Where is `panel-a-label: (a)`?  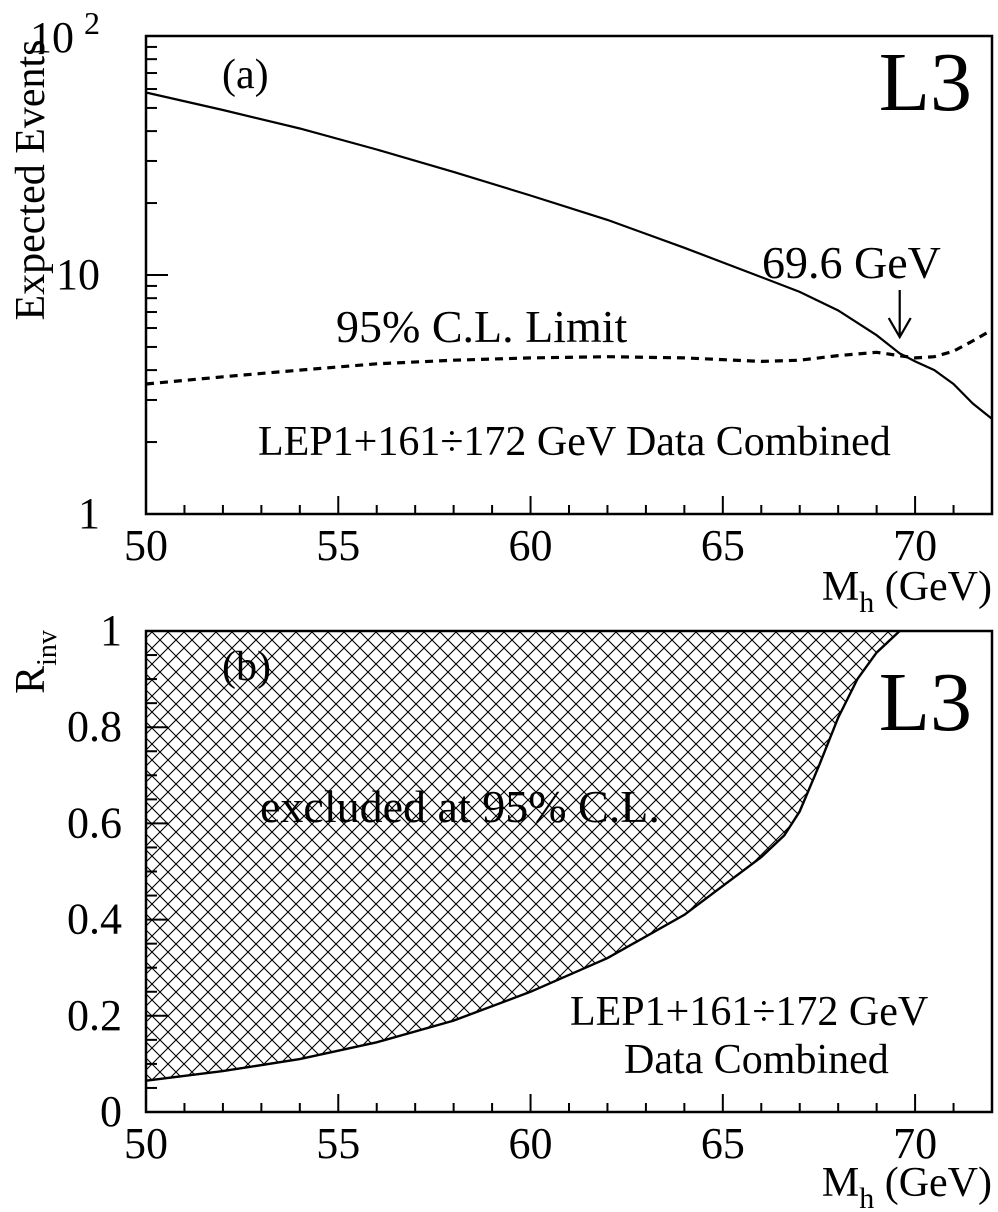 panel-a-label: (a) is located at coordinates (245, 75).